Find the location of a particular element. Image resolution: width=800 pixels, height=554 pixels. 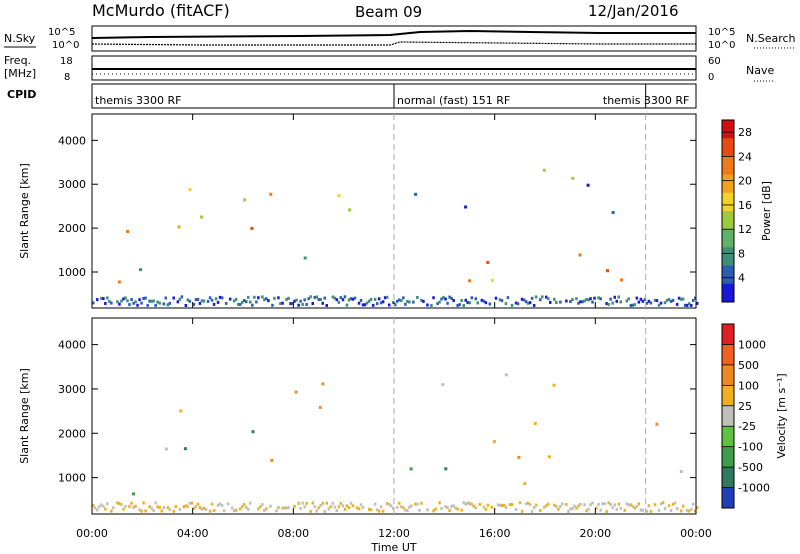

colorbar-tick-label: -25 is located at coordinates (747, 426).